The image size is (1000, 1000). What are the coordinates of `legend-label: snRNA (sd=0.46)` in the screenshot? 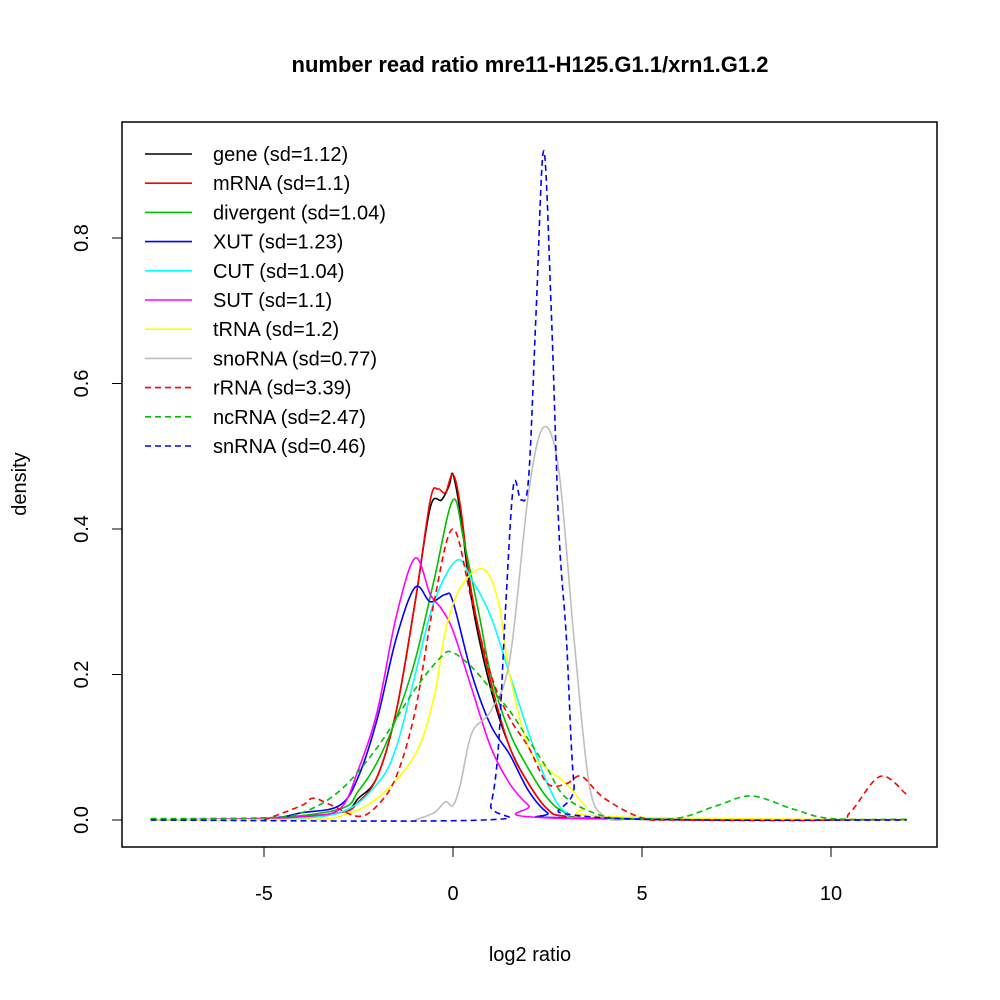 It's located at (289, 447).